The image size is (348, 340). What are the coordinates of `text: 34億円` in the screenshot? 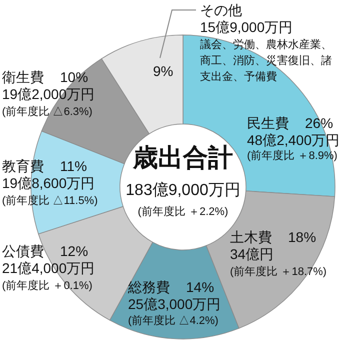 It's located at (252, 254).